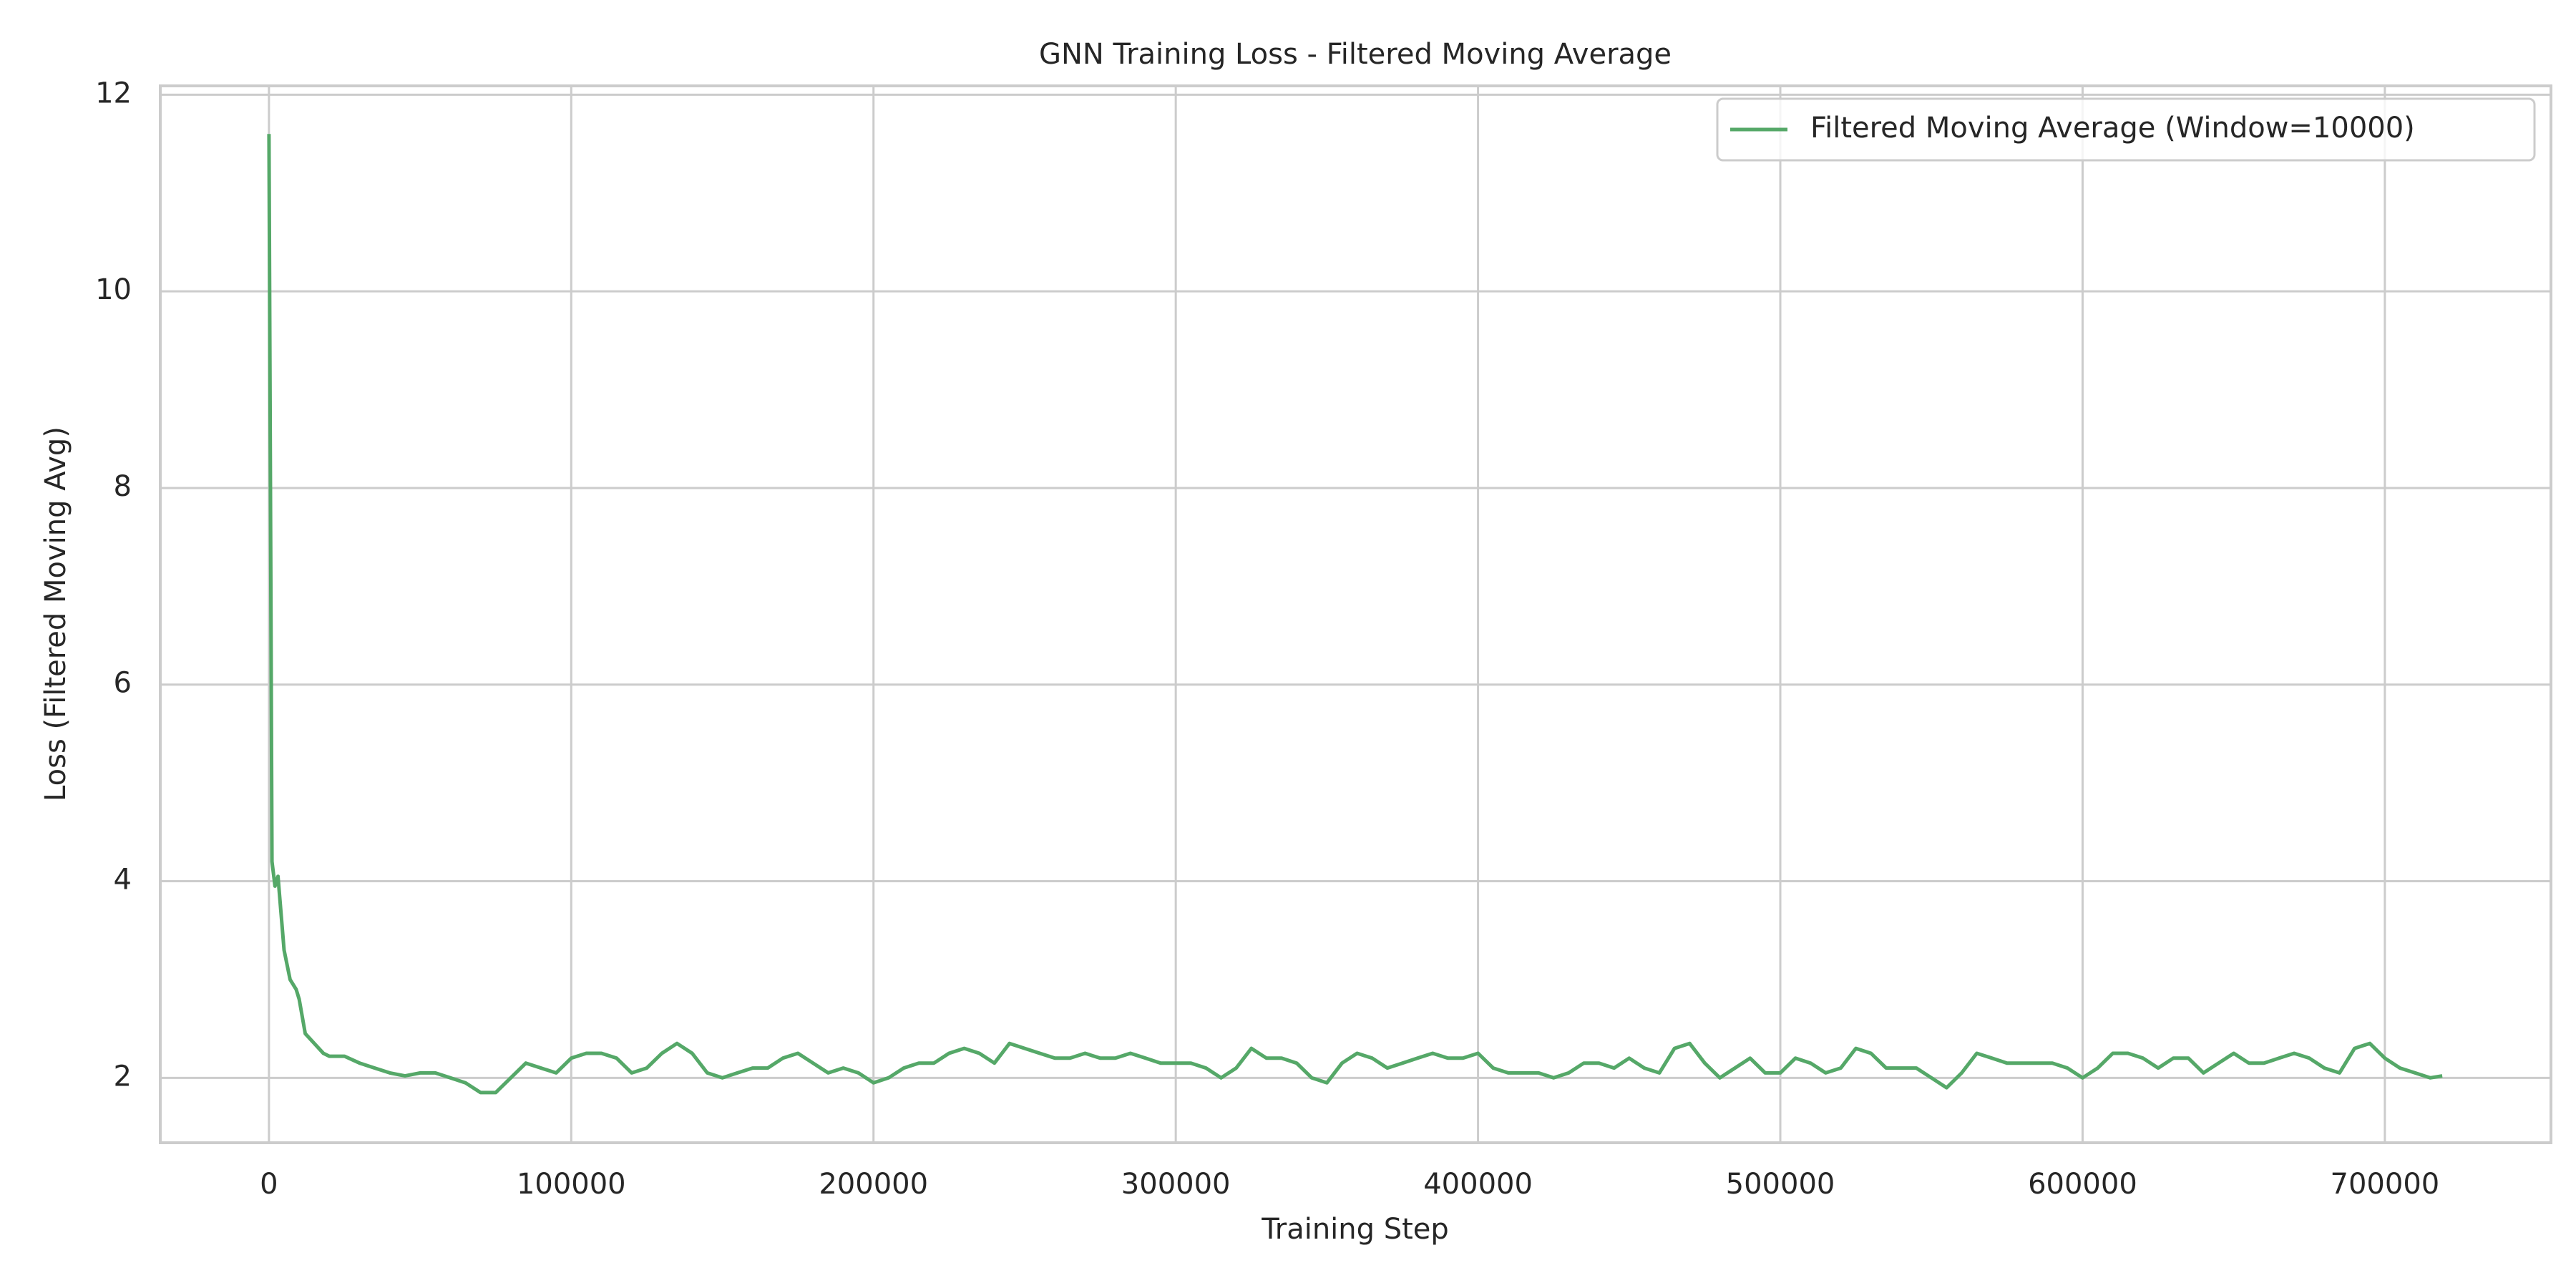 The image size is (2576, 1288). What do you see at coordinates (123, 1076) in the screenshot?
I see `y-tick-label: 2` at bounding box center [123, 1076].